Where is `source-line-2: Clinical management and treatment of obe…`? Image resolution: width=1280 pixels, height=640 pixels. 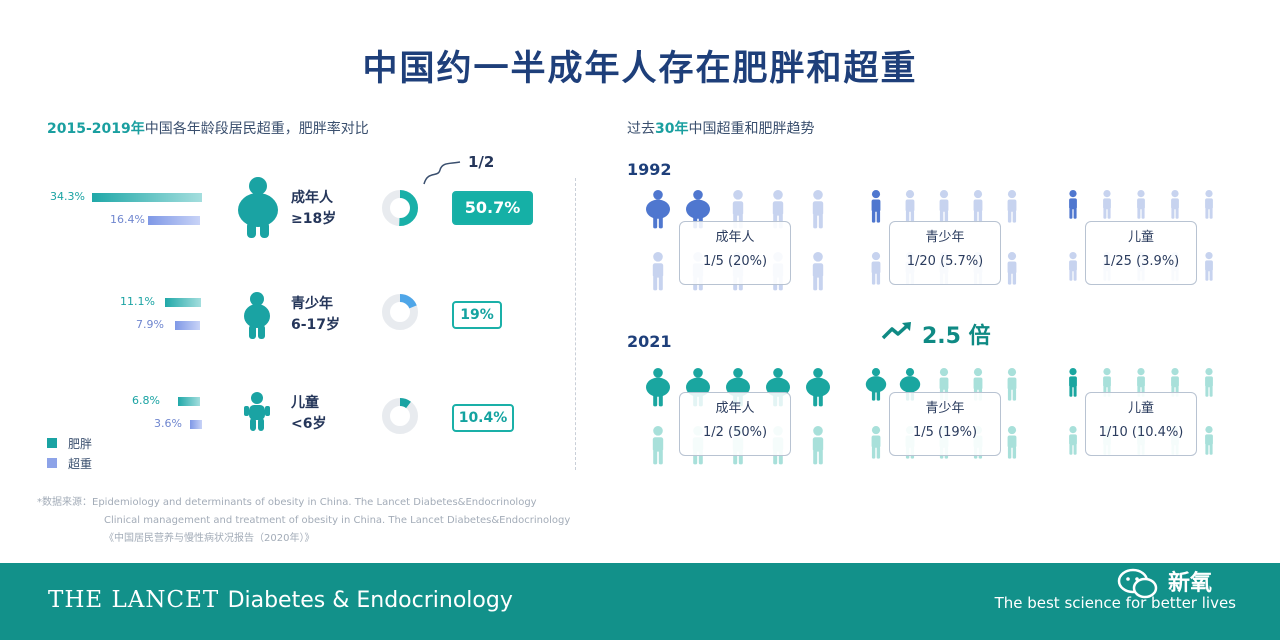
source-line-2: Clinical management and treatment of obe… is located at coordinates (337, 520).